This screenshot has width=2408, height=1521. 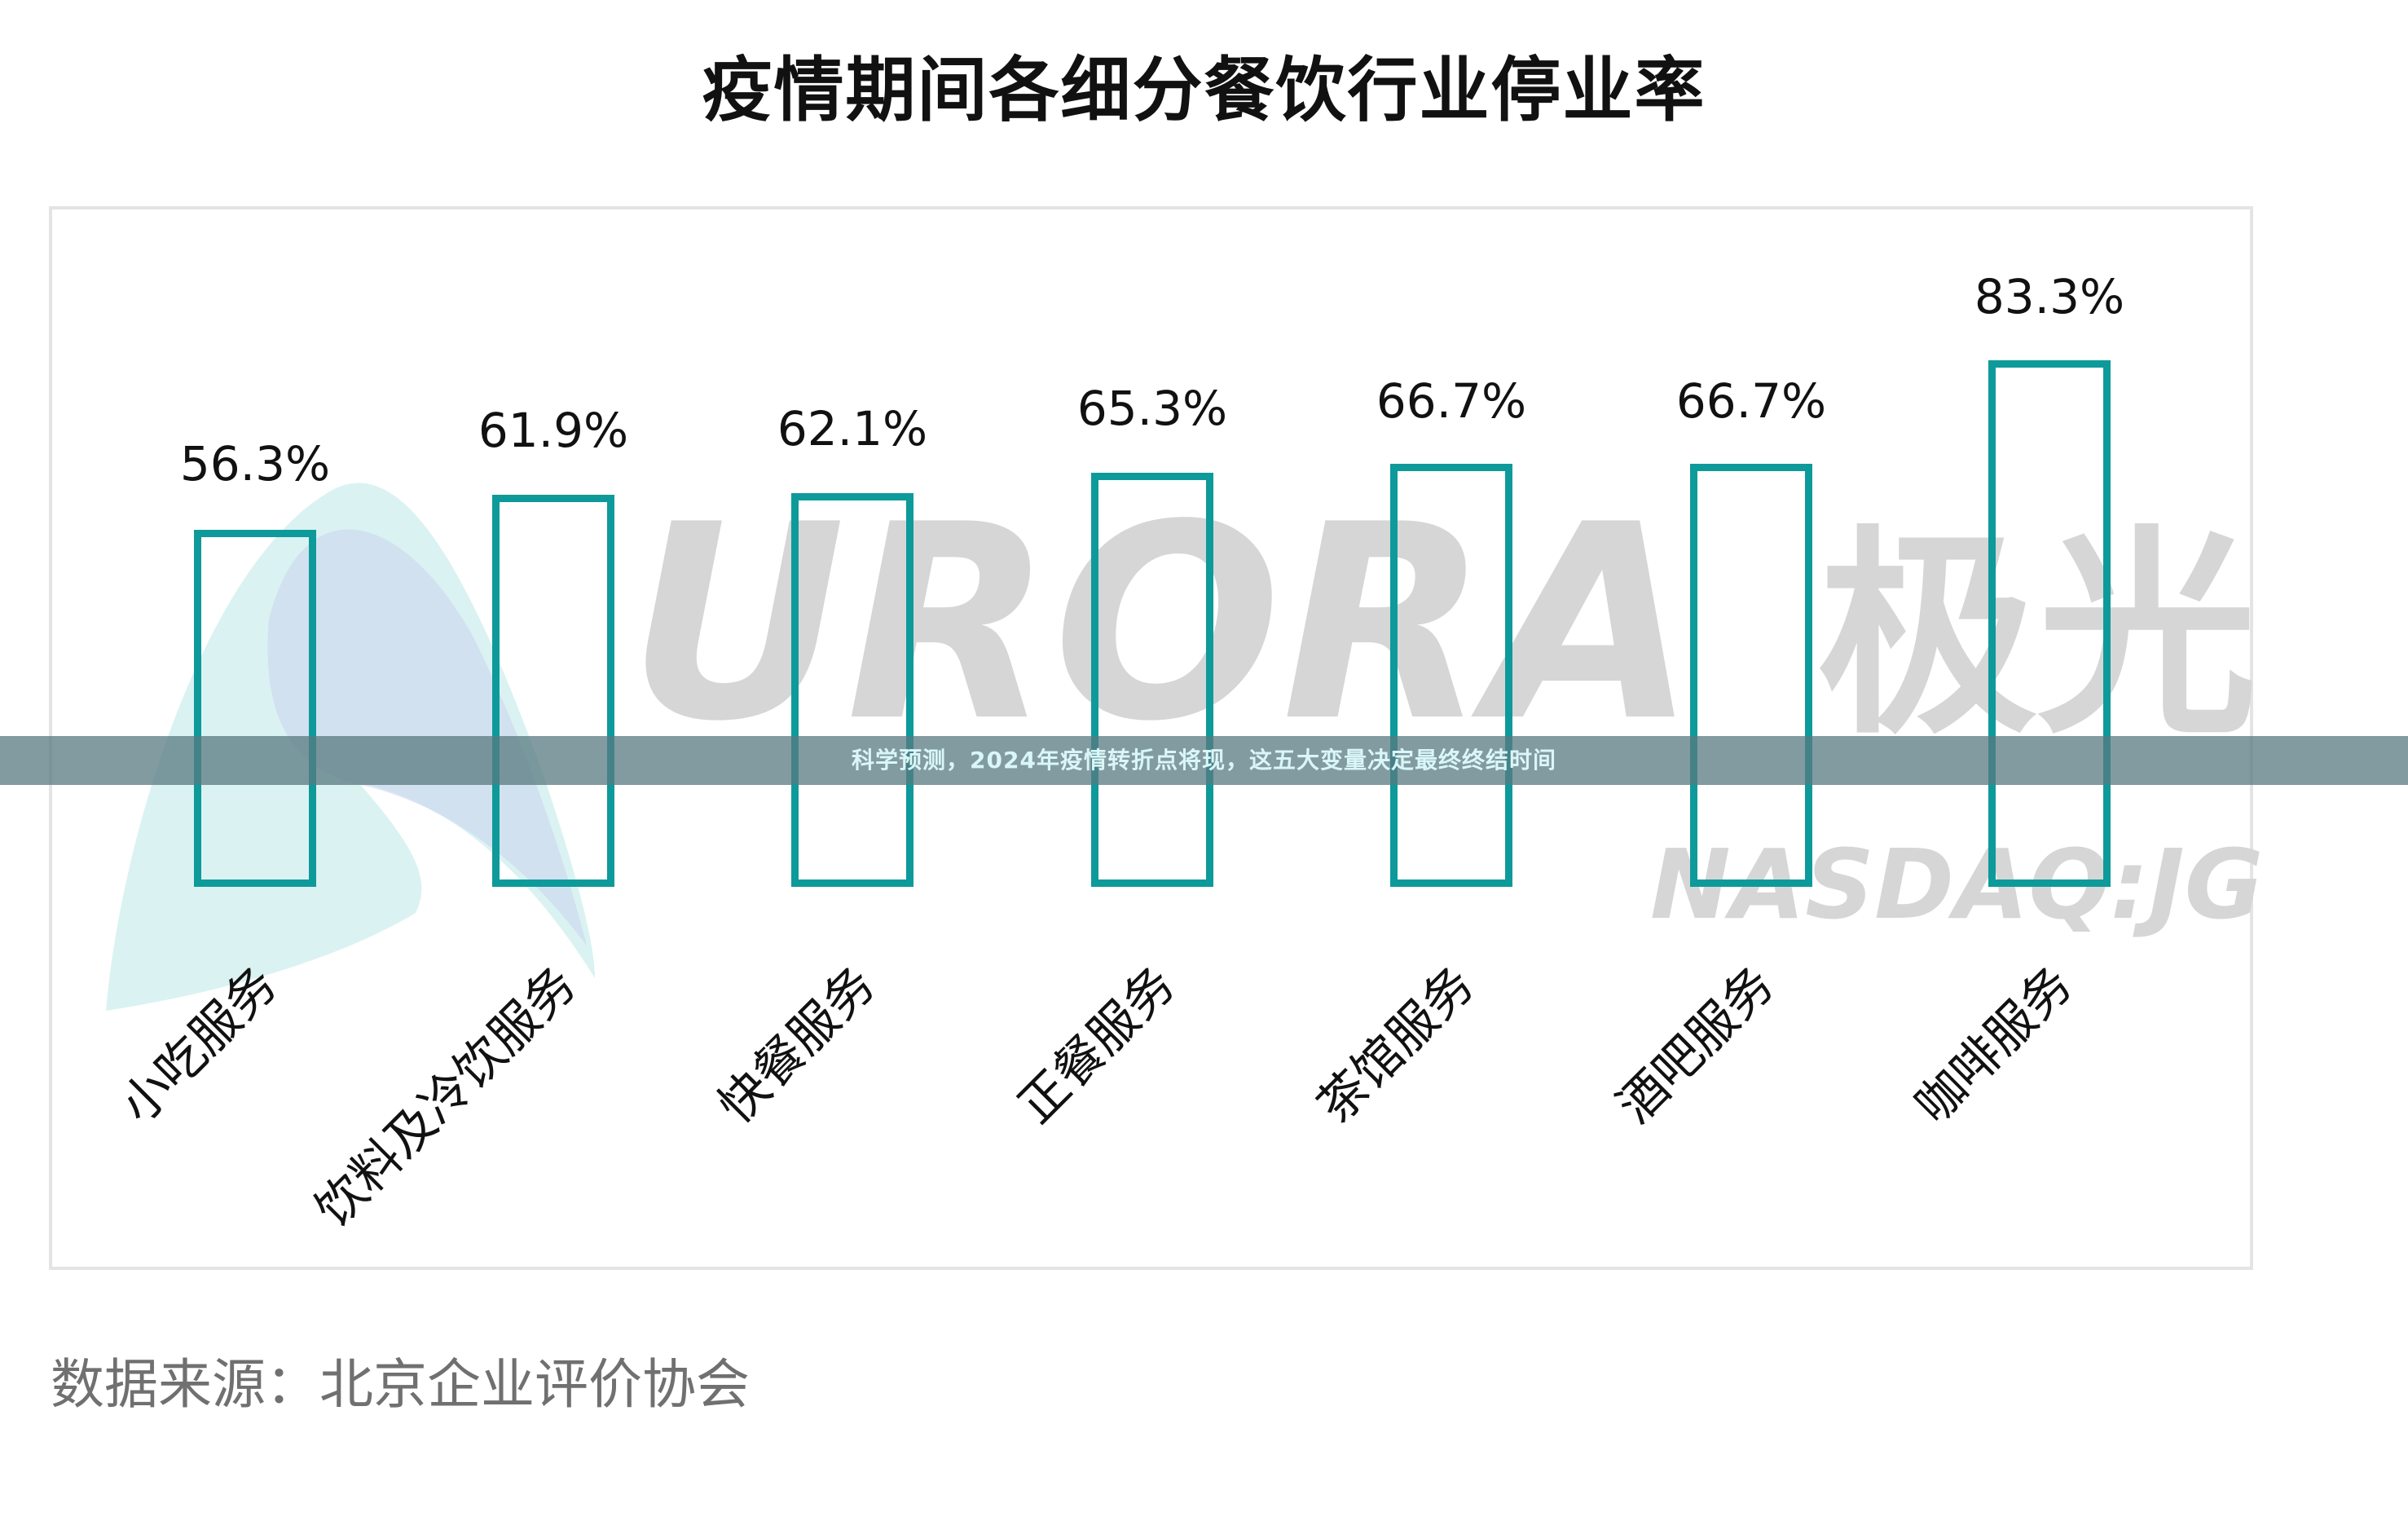 I want to click on value-label-5: 66.7%, so click(x=1751, y=401).